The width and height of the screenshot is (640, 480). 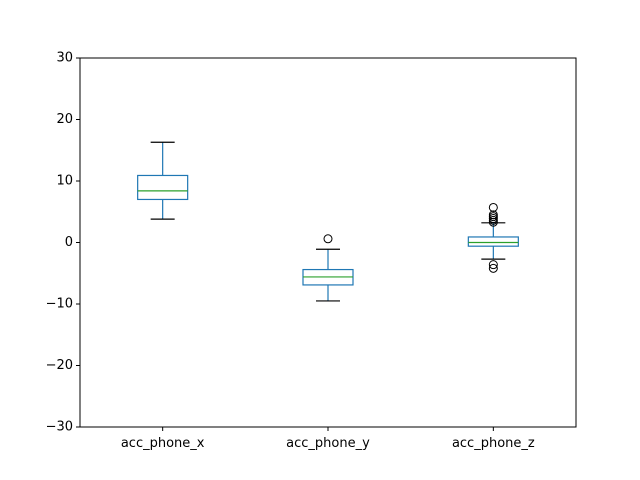 I want to click on y-tick-label: −30, so click(x=59, y=427).